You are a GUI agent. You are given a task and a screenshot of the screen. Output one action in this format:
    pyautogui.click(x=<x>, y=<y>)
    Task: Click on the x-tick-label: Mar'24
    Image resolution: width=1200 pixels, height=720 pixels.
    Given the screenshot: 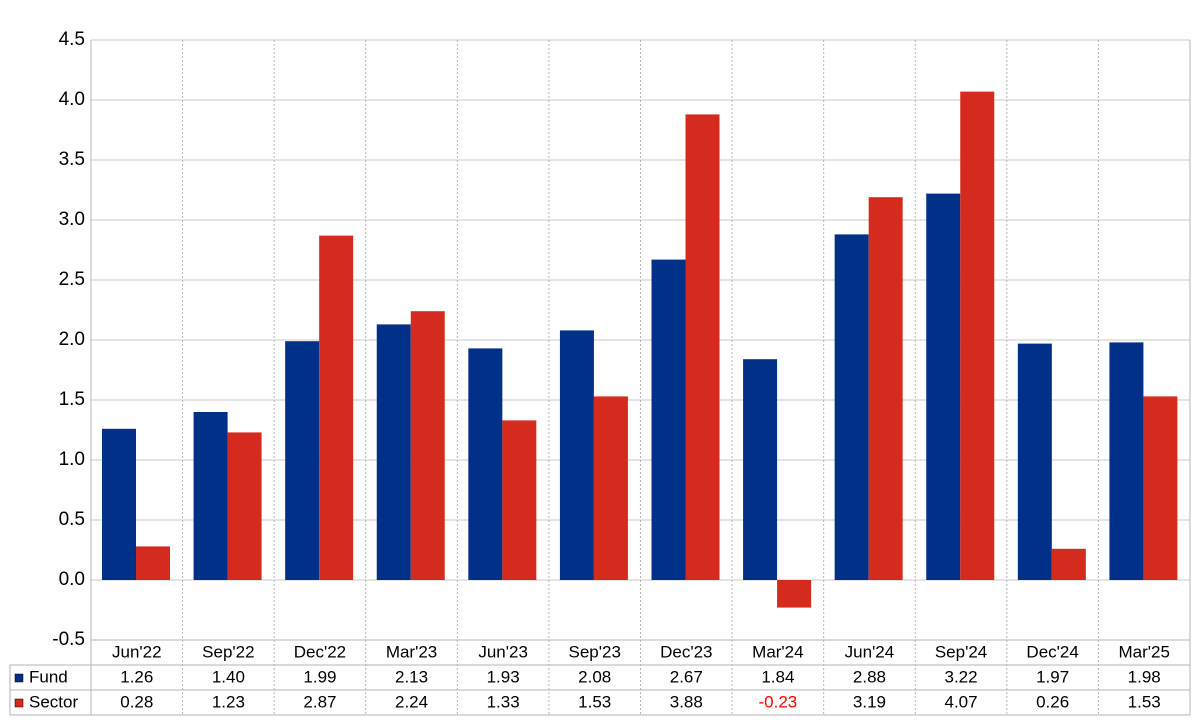 What is the action you would take?
    pyautogui.click(x=777, y=651)
    